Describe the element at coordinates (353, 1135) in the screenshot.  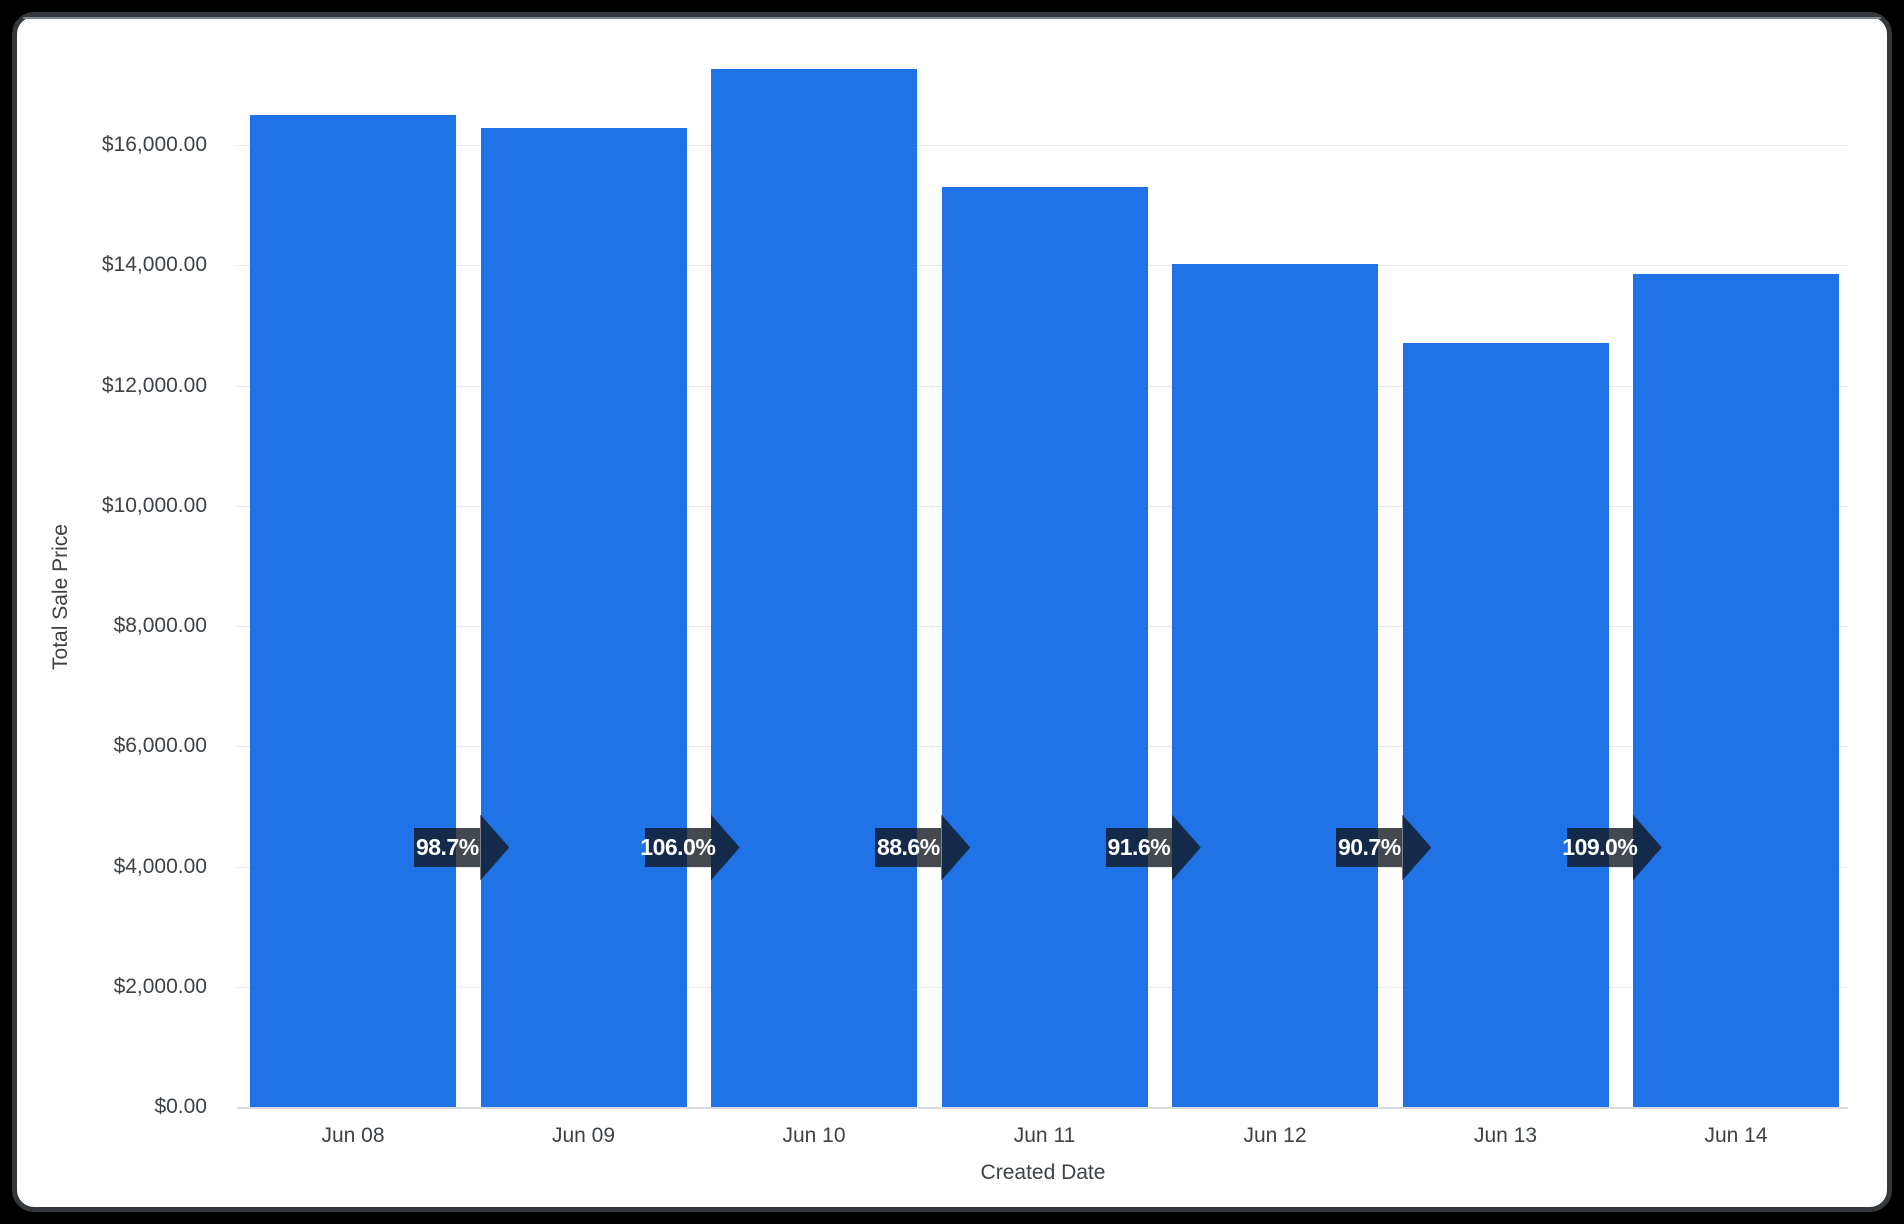
I see `x-tick-label: Jun 08` at that location.